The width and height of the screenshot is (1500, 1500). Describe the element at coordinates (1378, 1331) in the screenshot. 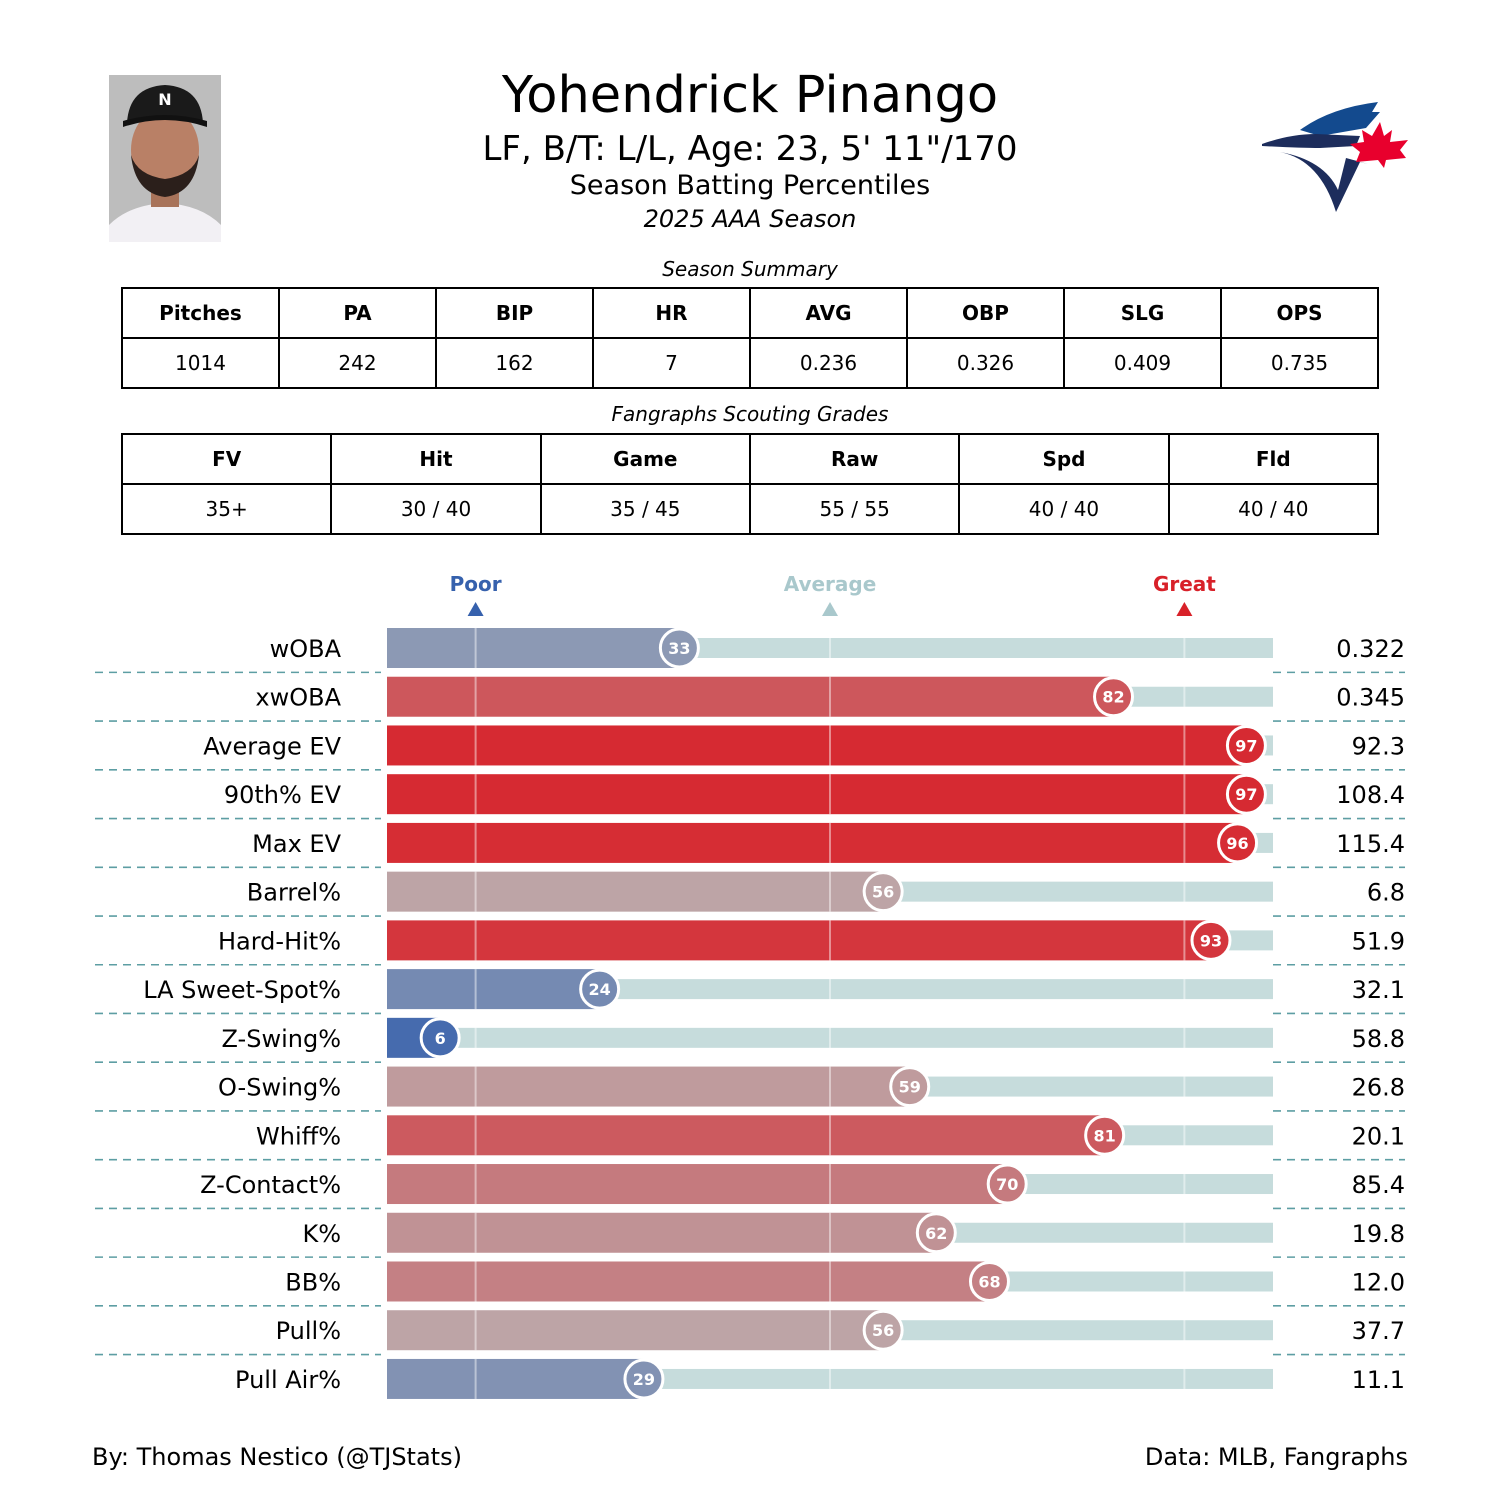

I see `stat-value: 37.7` at that location.